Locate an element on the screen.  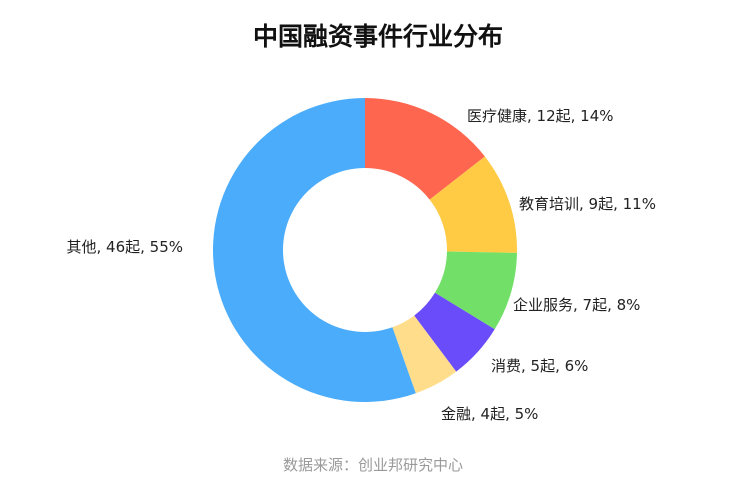
slice-label-6: 其他, 46起, 55% is located at coordinates (125, 247).